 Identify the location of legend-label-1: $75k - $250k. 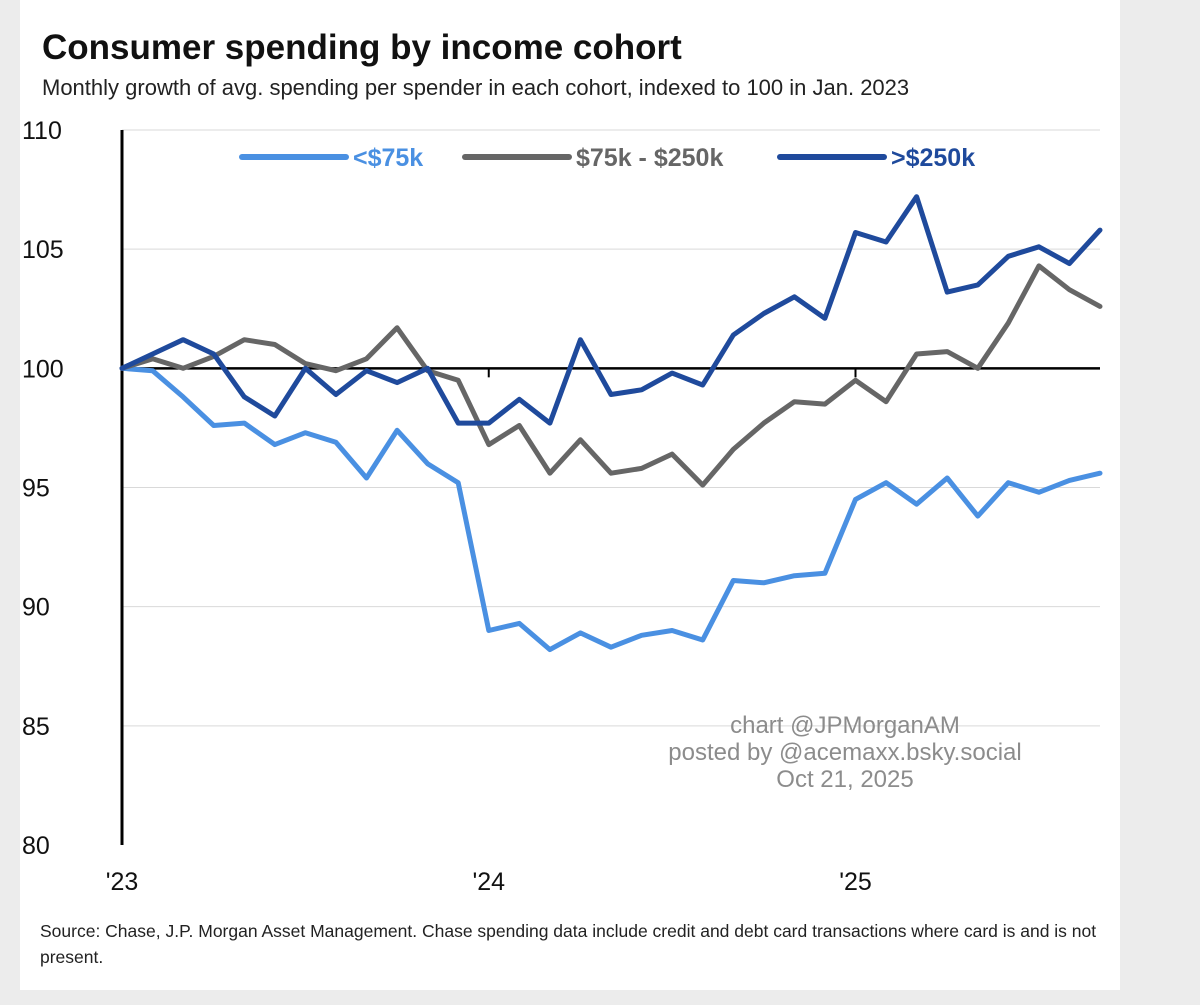
(649, 158).